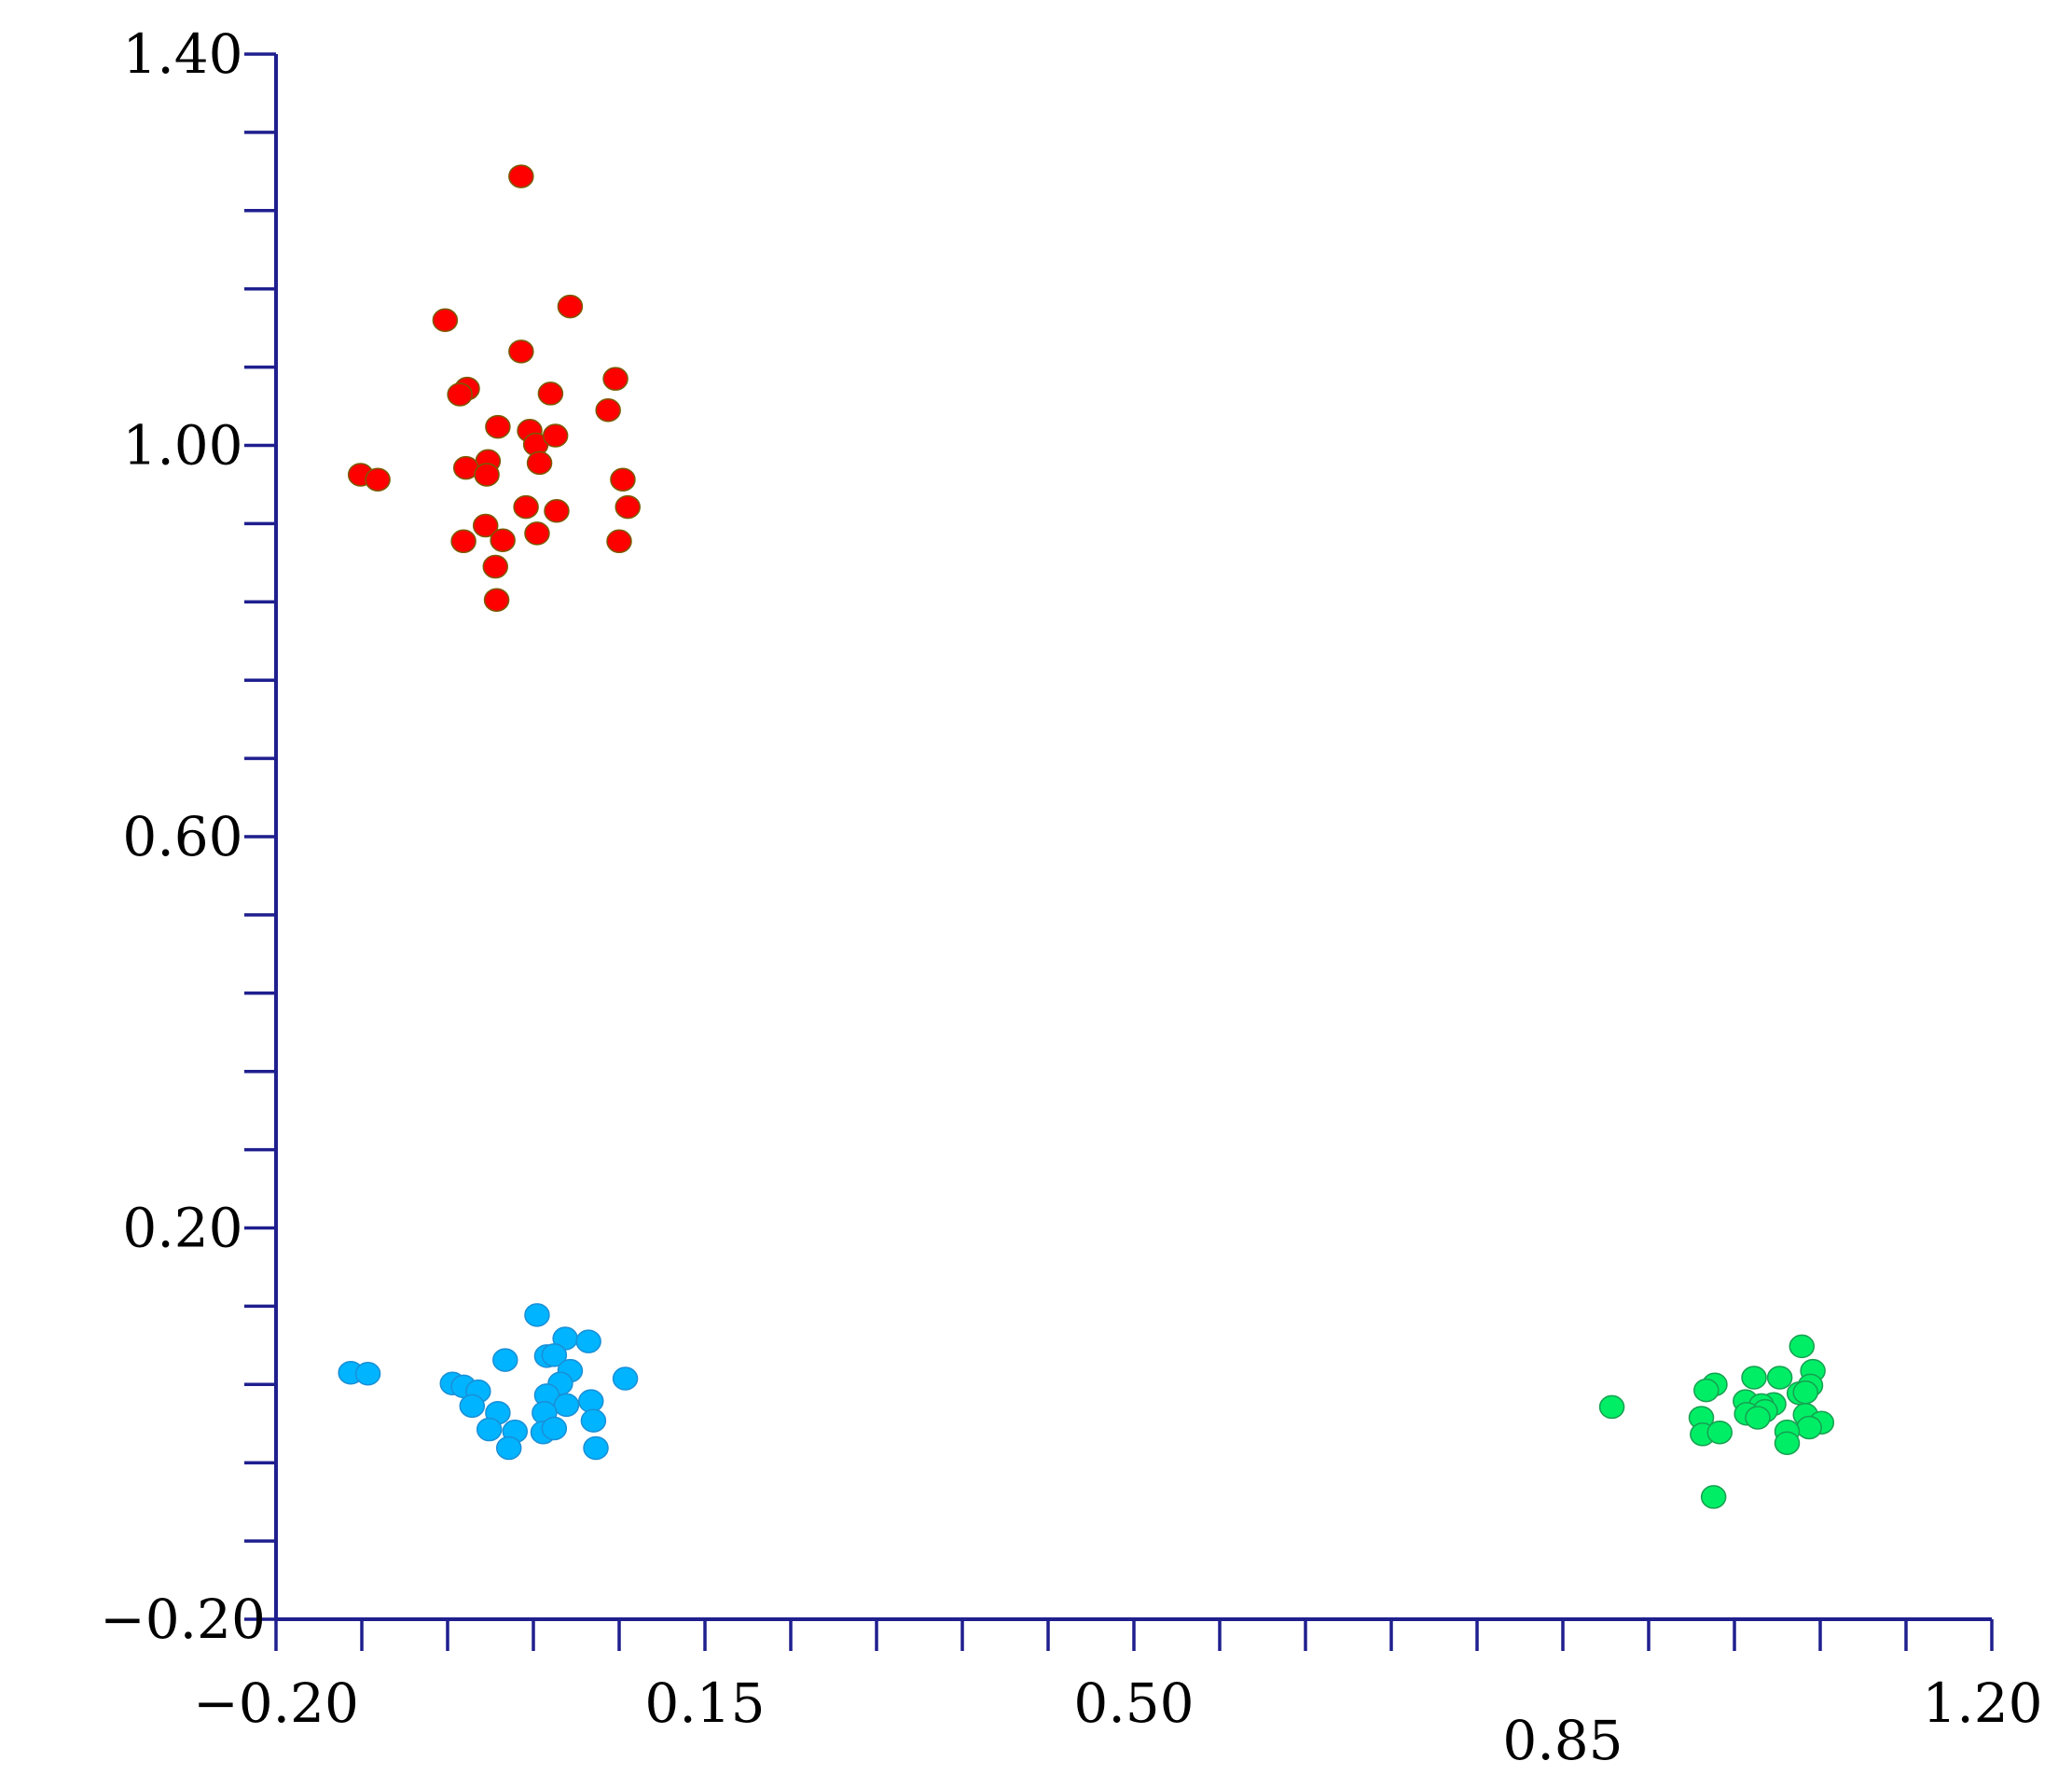 Image resolution: width=2072 pixels, height=1789 pixels. What do you see at coordinates (182, 446) in the screenshot?
I see `y-tick-label: 1.00` at bounding box center [182, 446].